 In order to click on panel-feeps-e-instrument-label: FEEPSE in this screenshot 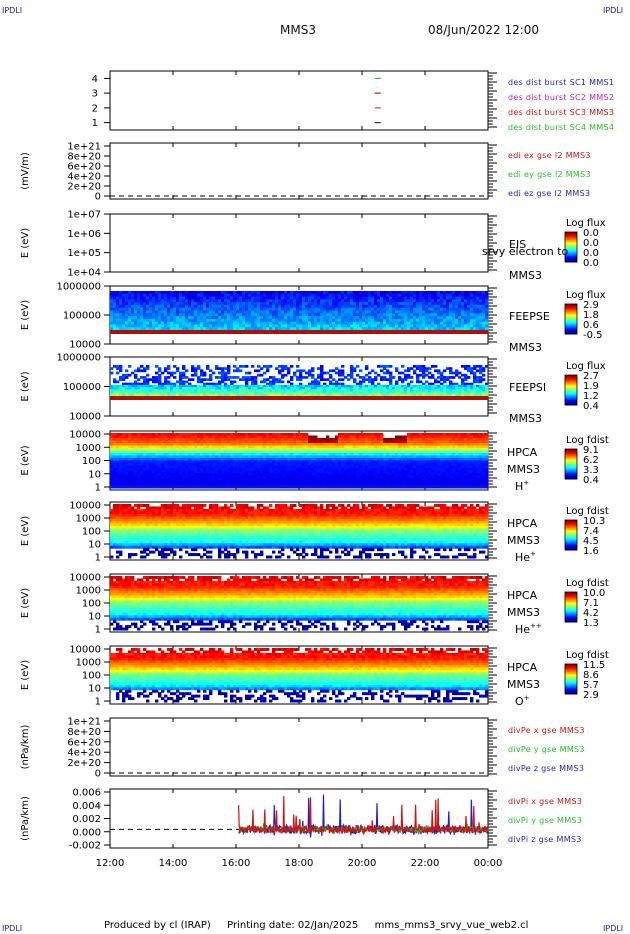, I will do `click(529, 316)`.